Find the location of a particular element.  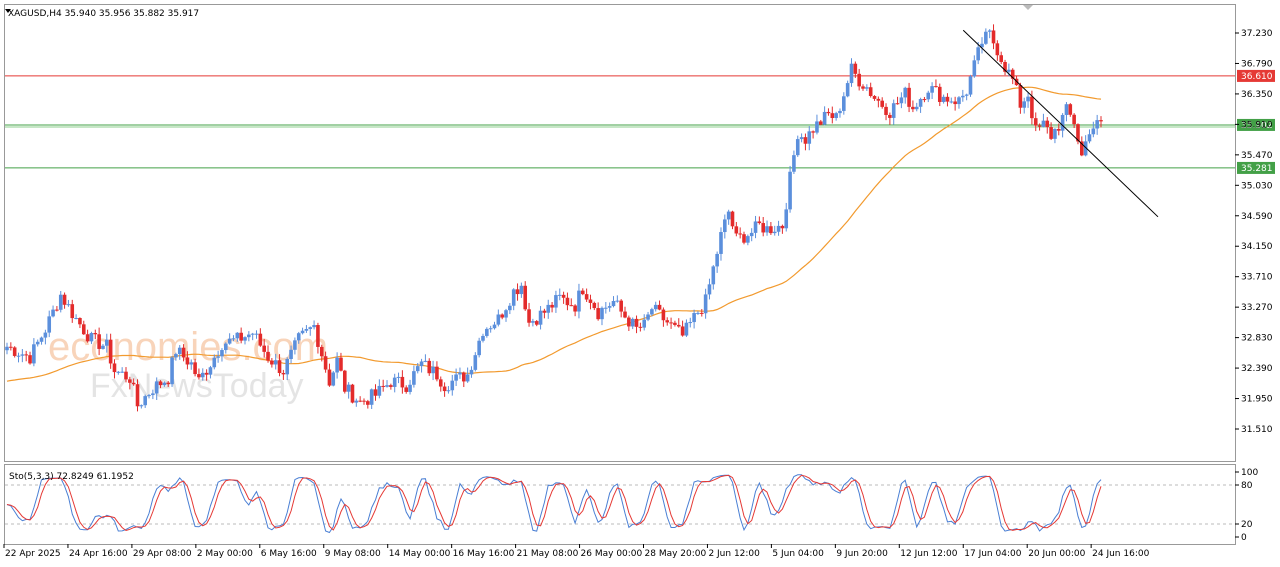

time-tick-label: 21 May 08:00 is located at coordinates (548, 554).